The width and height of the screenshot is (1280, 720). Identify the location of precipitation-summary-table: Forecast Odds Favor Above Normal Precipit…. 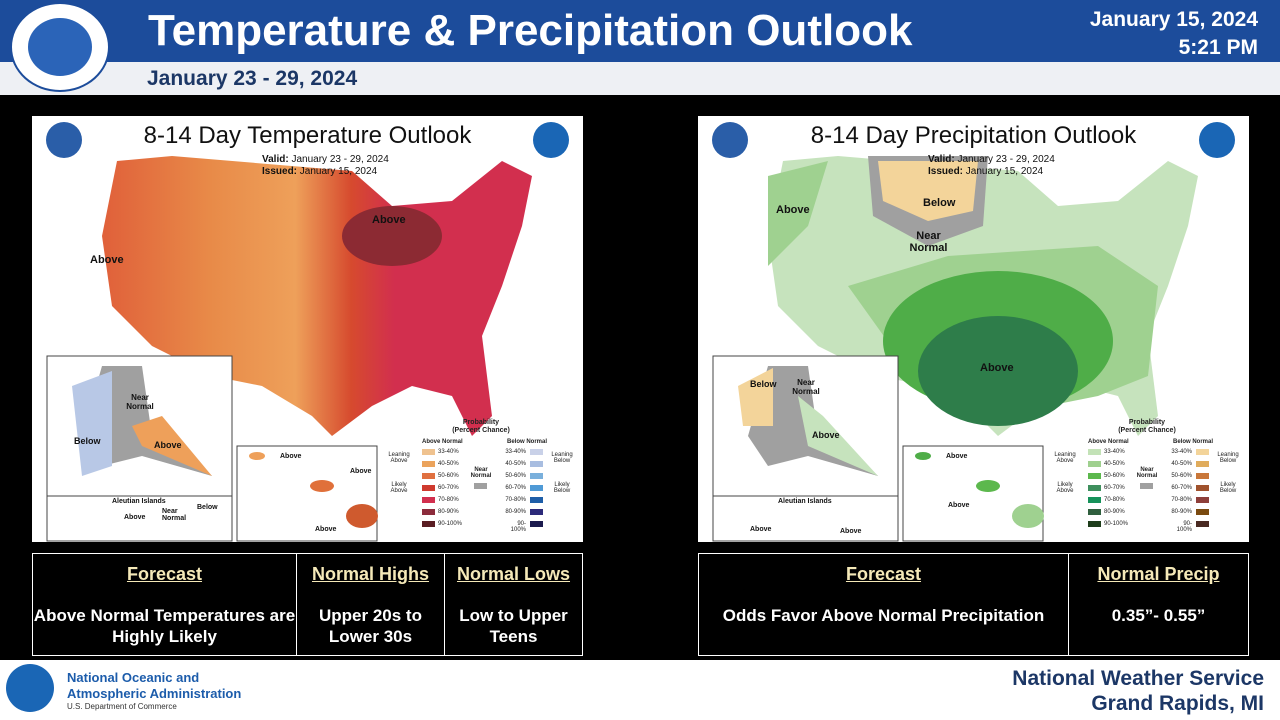
(973, 604).